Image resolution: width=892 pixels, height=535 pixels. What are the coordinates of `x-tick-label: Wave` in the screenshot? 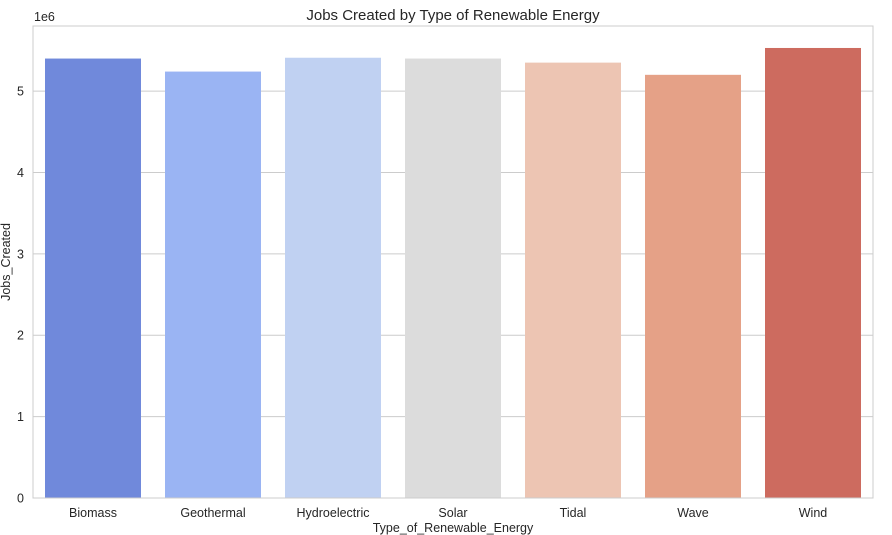 It's located at (693, 513).